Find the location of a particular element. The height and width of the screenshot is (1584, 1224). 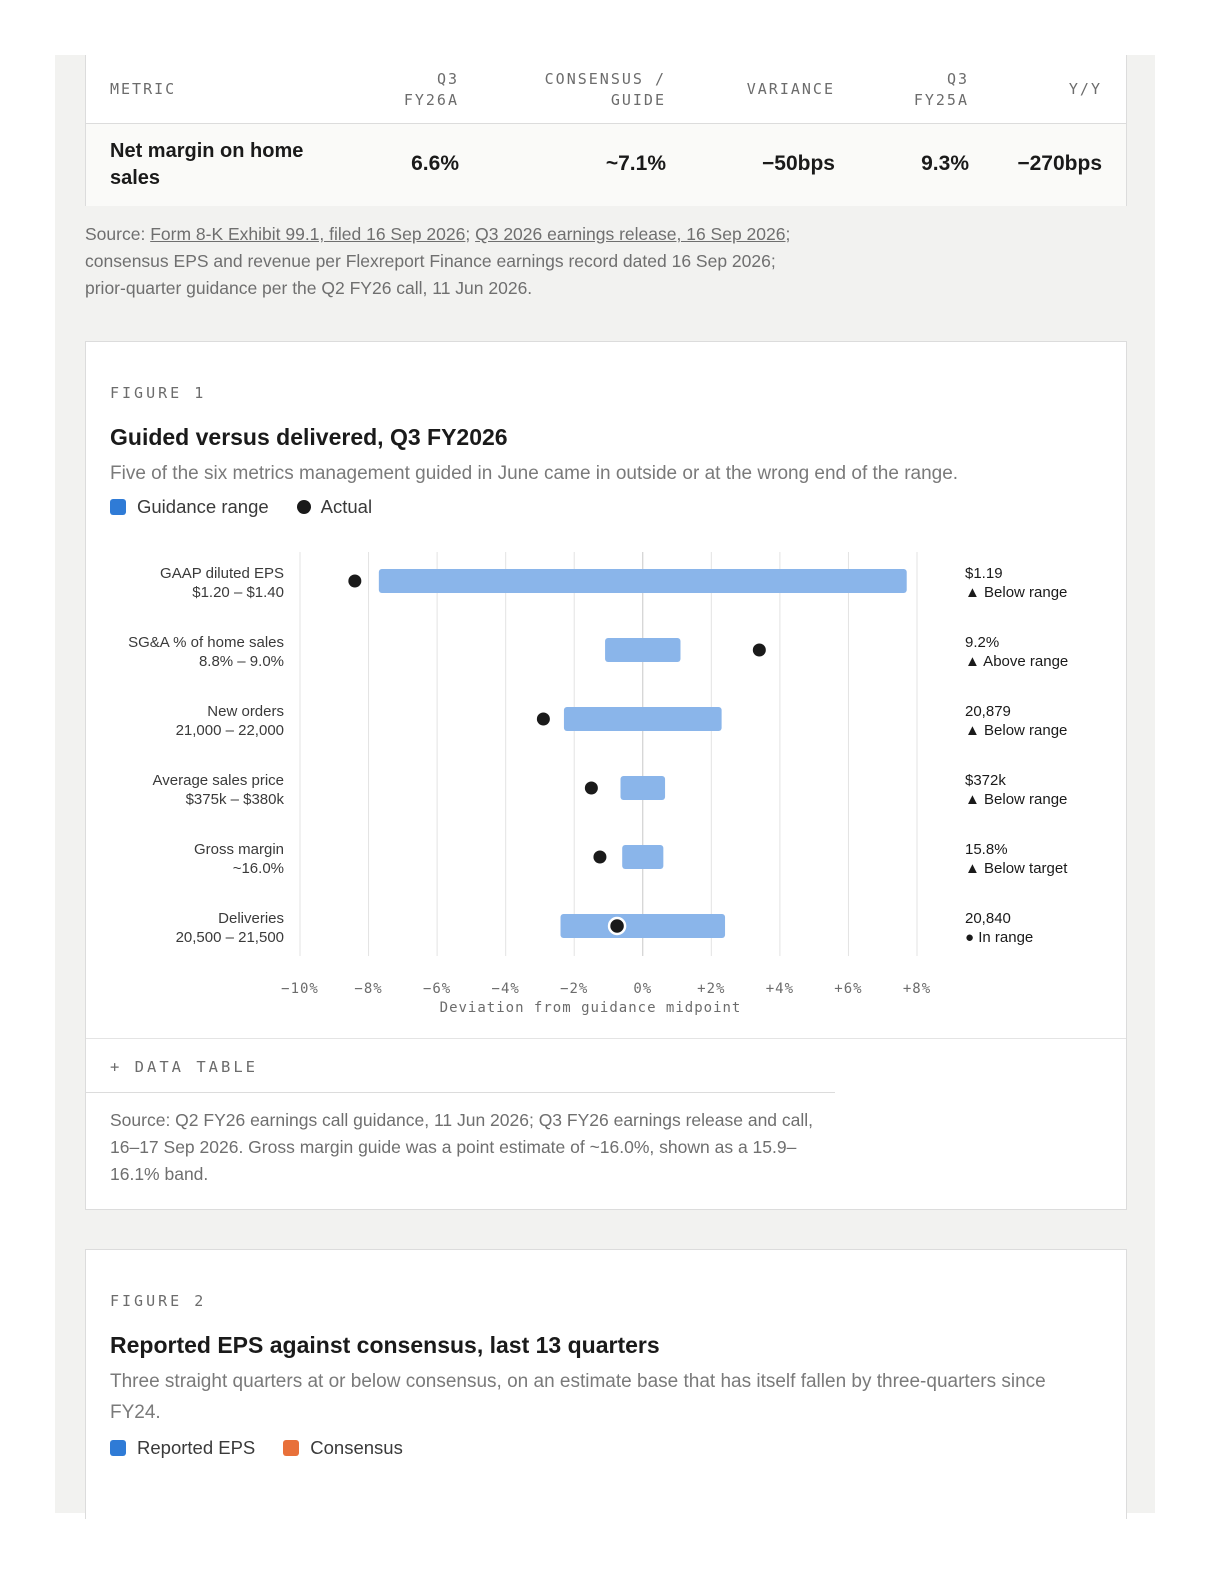

cell-metric-line1: Net margin on home is located at coordinates (207, 151).